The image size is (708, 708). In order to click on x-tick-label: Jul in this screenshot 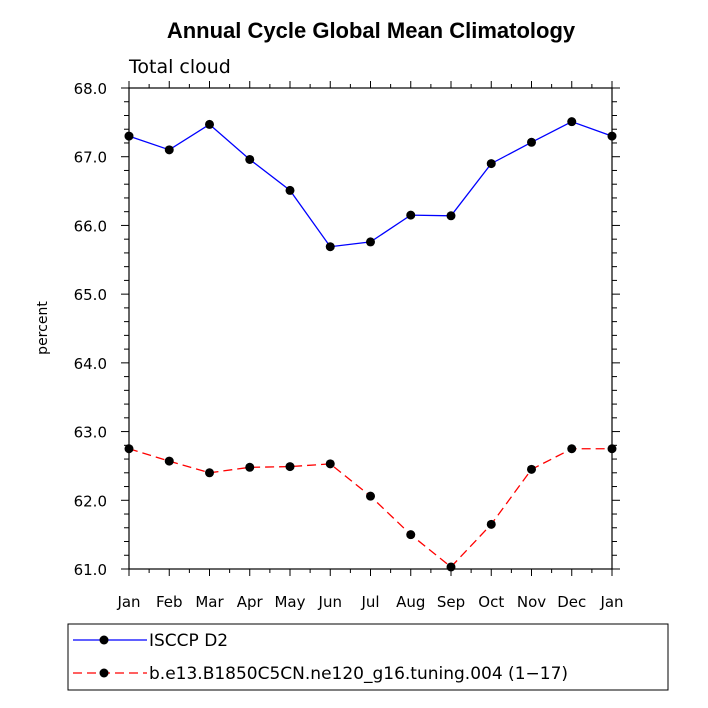, I will do `click(369, 602)`.